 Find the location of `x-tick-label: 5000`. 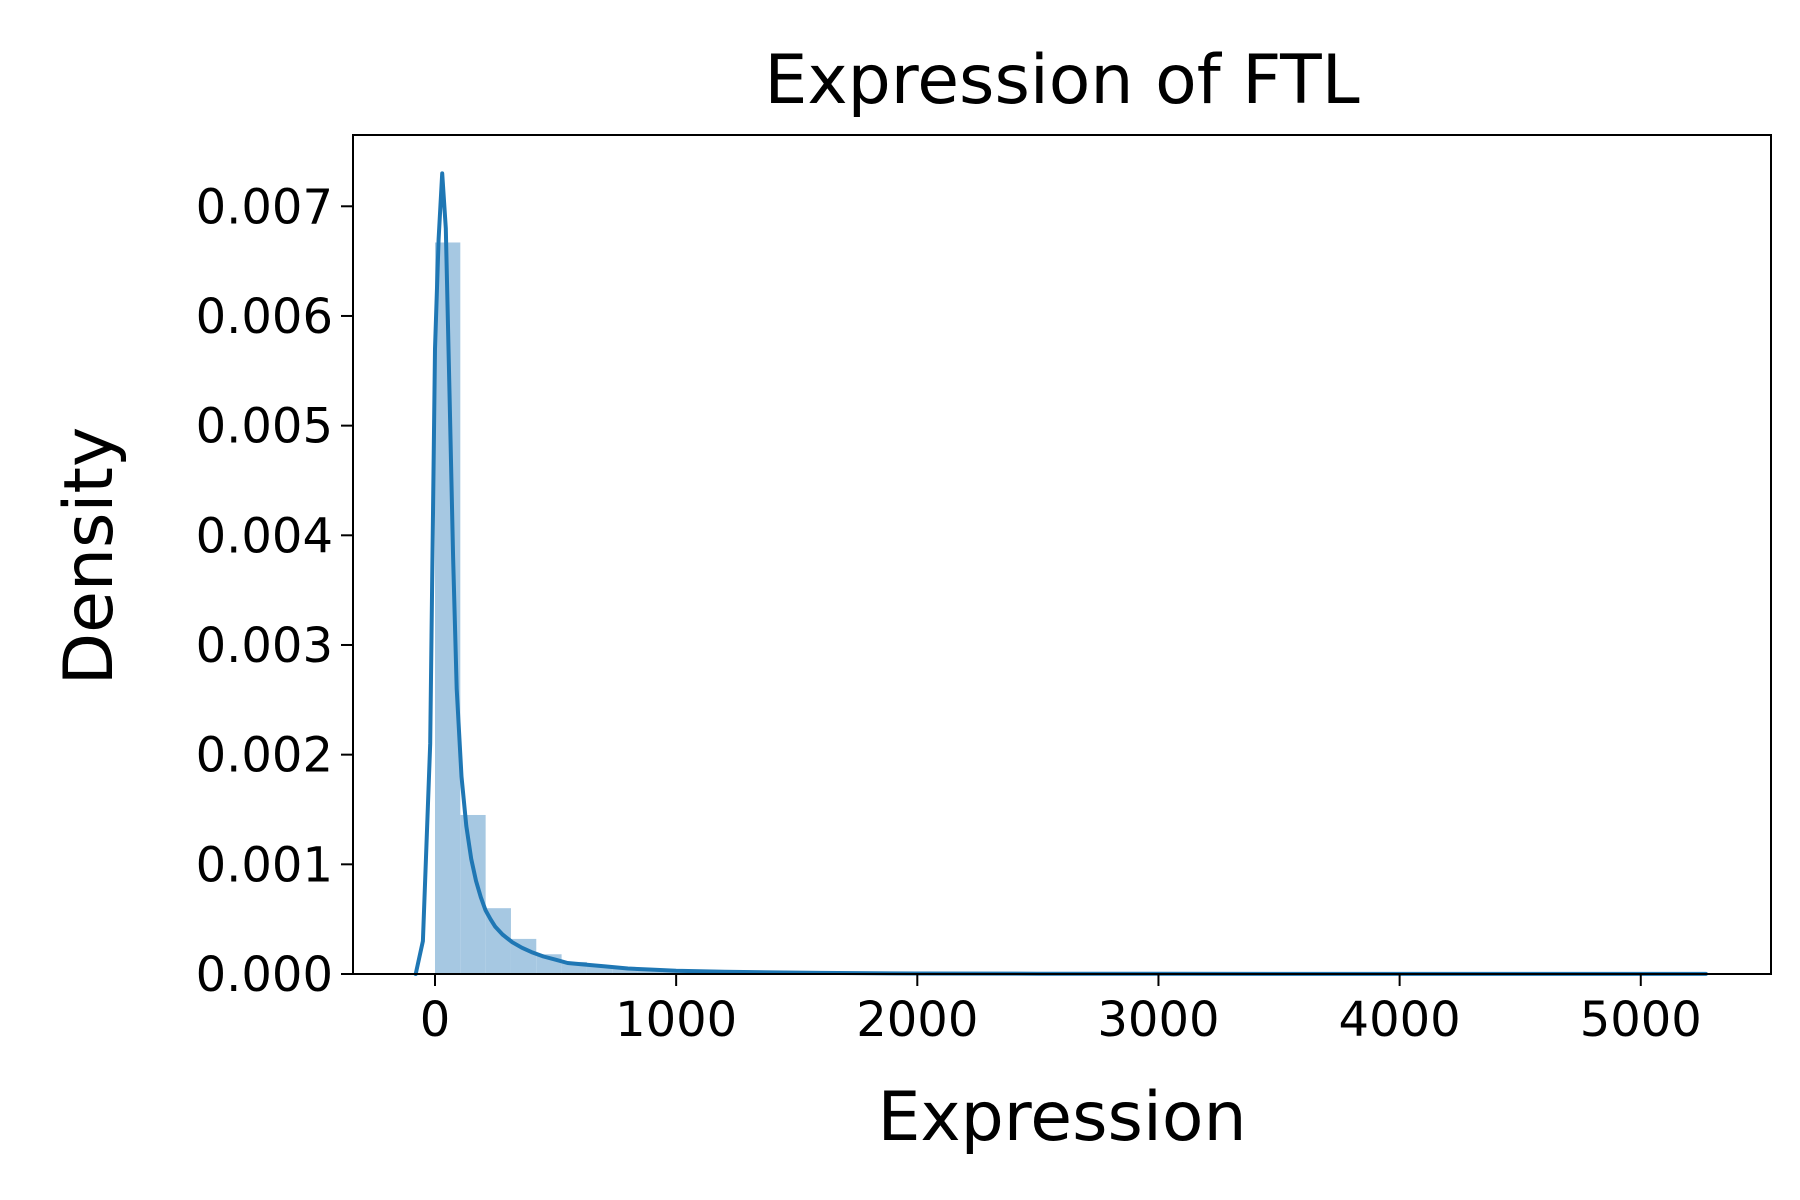

x-tick-label: 5000 is located at coordinates (1641, 1020).